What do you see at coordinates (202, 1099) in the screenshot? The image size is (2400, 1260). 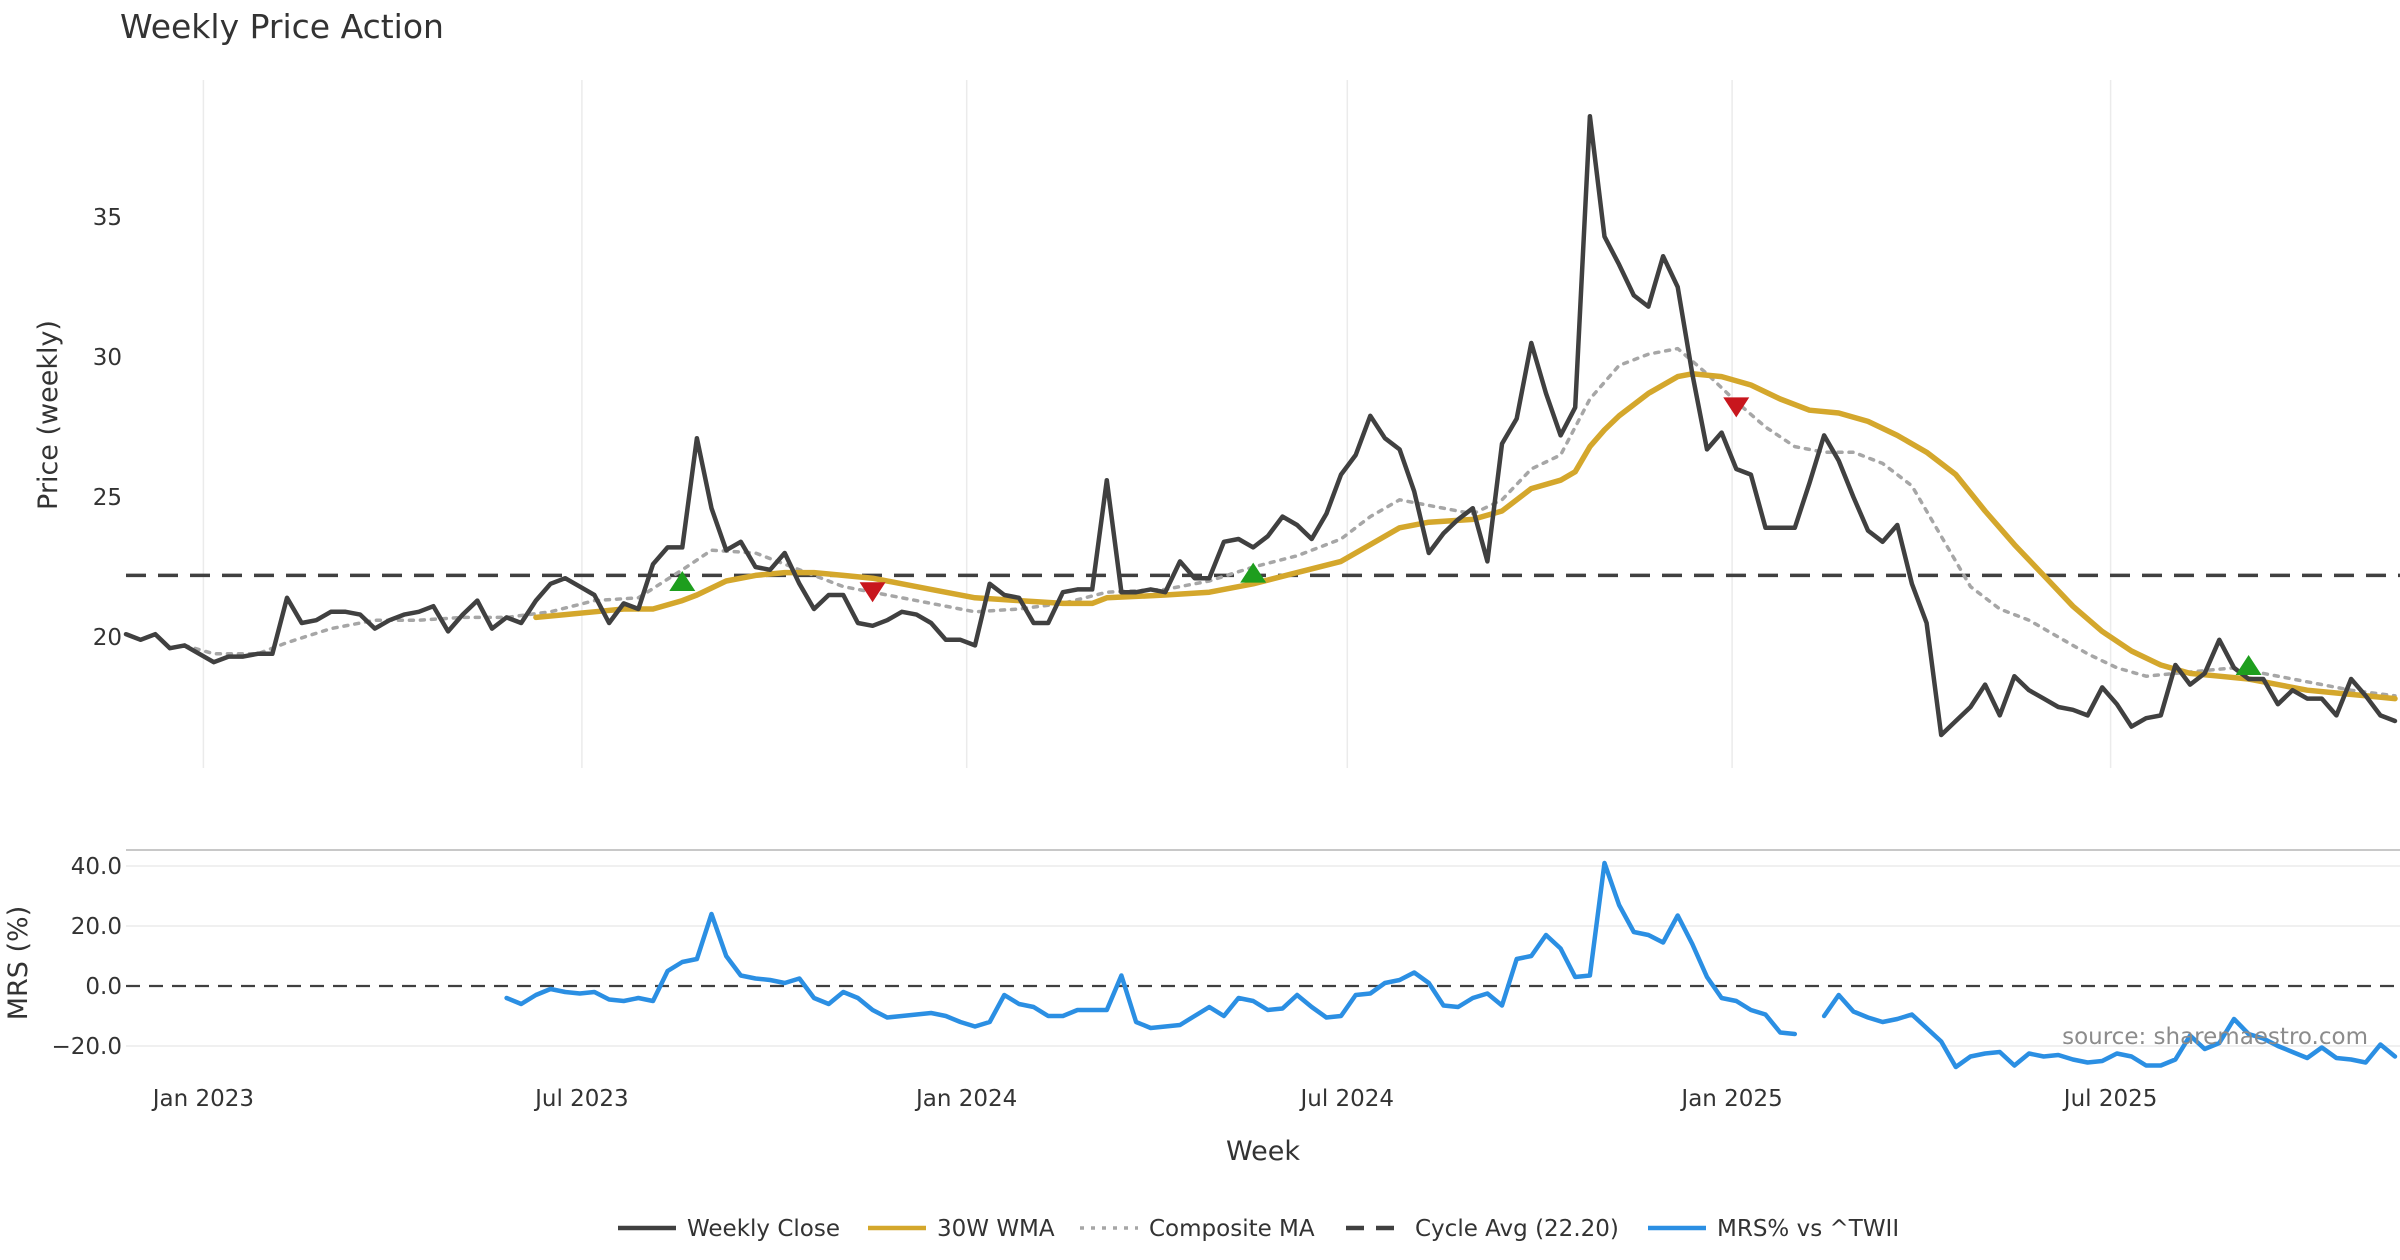 I see `x-tick-label: Jan 2023` at bounding box center [202, 1099].